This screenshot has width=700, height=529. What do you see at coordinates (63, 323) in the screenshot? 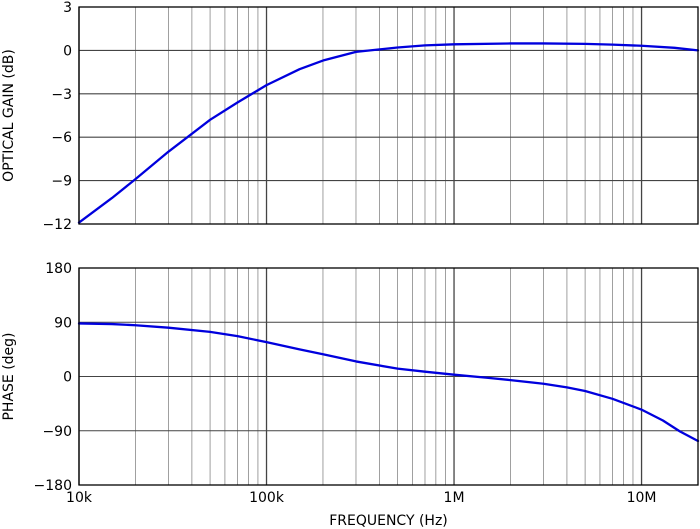
I see `phase-ytick-label: 90` at bounding box center [63, 323].